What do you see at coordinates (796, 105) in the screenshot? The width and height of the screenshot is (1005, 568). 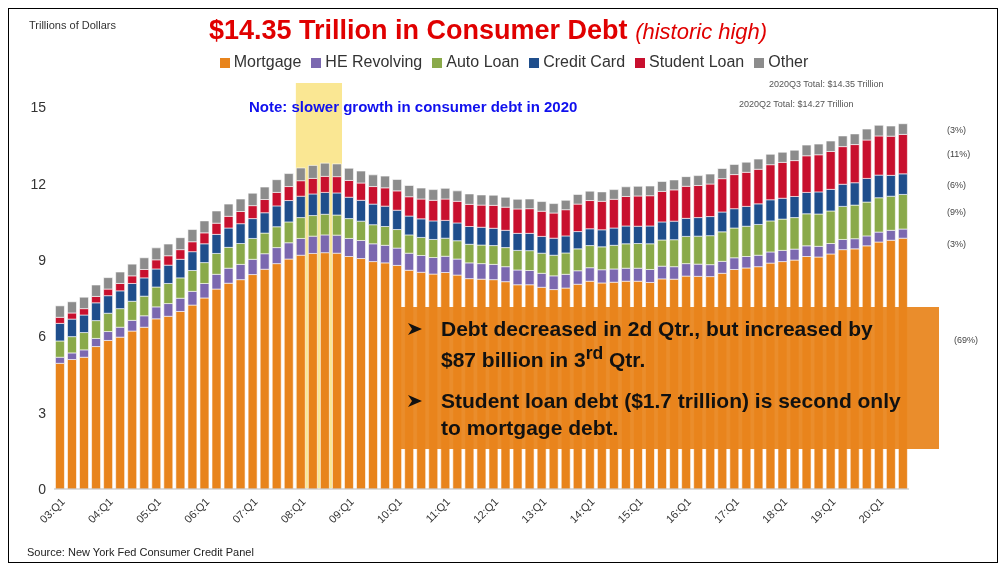 I see `annotation: 2020Q2 Total: $14.27 Trillion` at bounding box center [796, 105].